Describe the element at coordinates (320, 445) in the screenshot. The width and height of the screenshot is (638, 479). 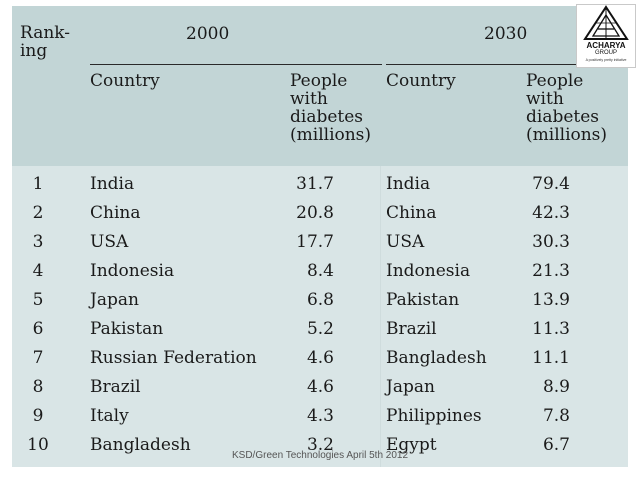
I see `value-2000-cell: 3.2` at that location.